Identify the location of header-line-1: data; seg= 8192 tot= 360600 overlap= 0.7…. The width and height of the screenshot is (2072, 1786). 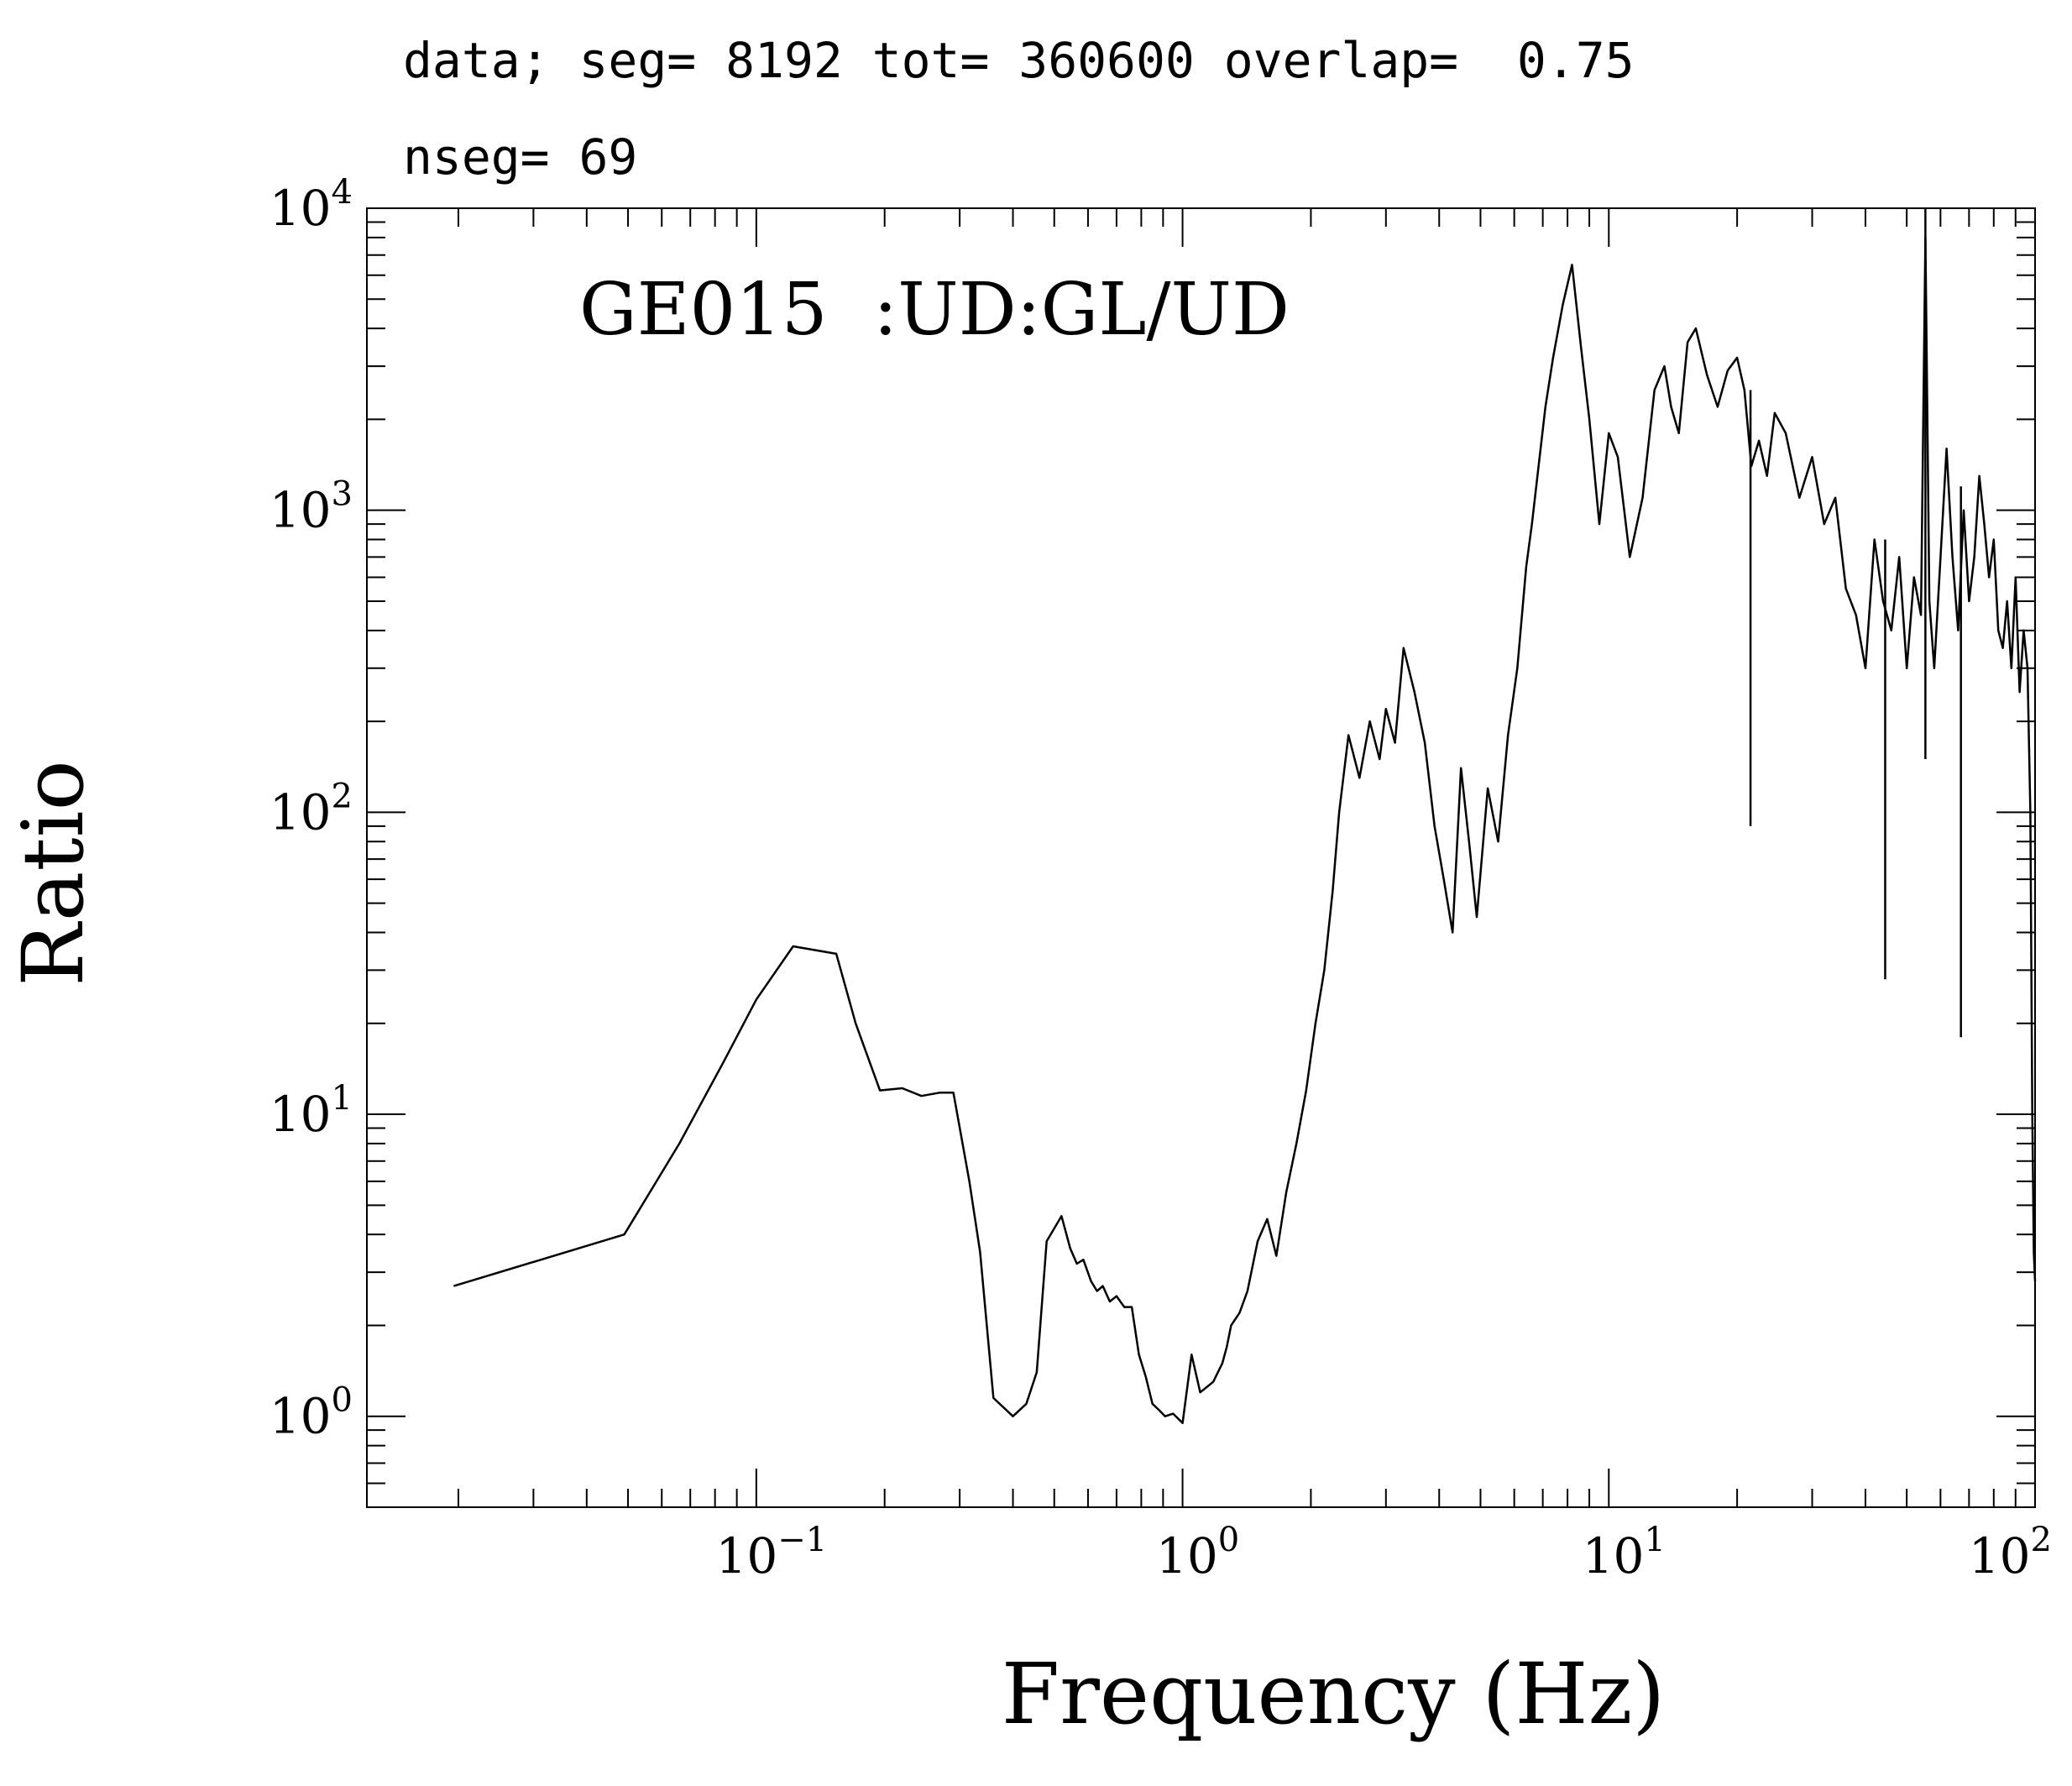
(1019, 60).